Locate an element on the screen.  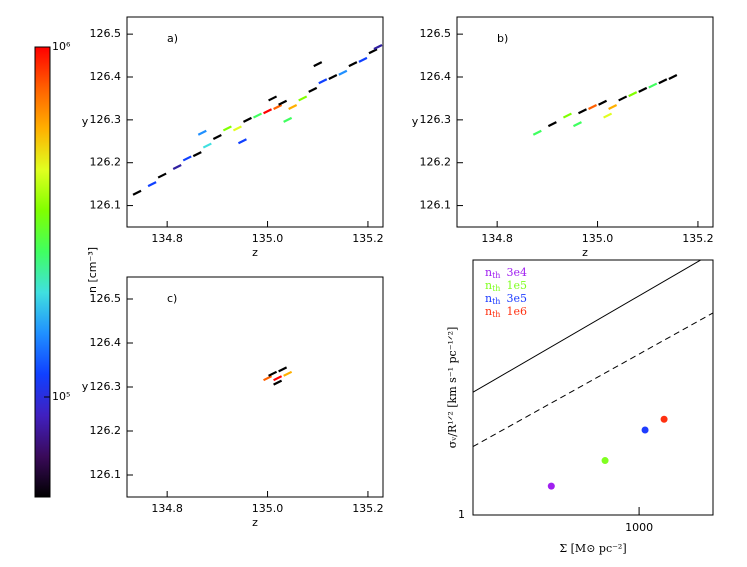
legend-name: 3e5 is located at coordinates (516, 298).